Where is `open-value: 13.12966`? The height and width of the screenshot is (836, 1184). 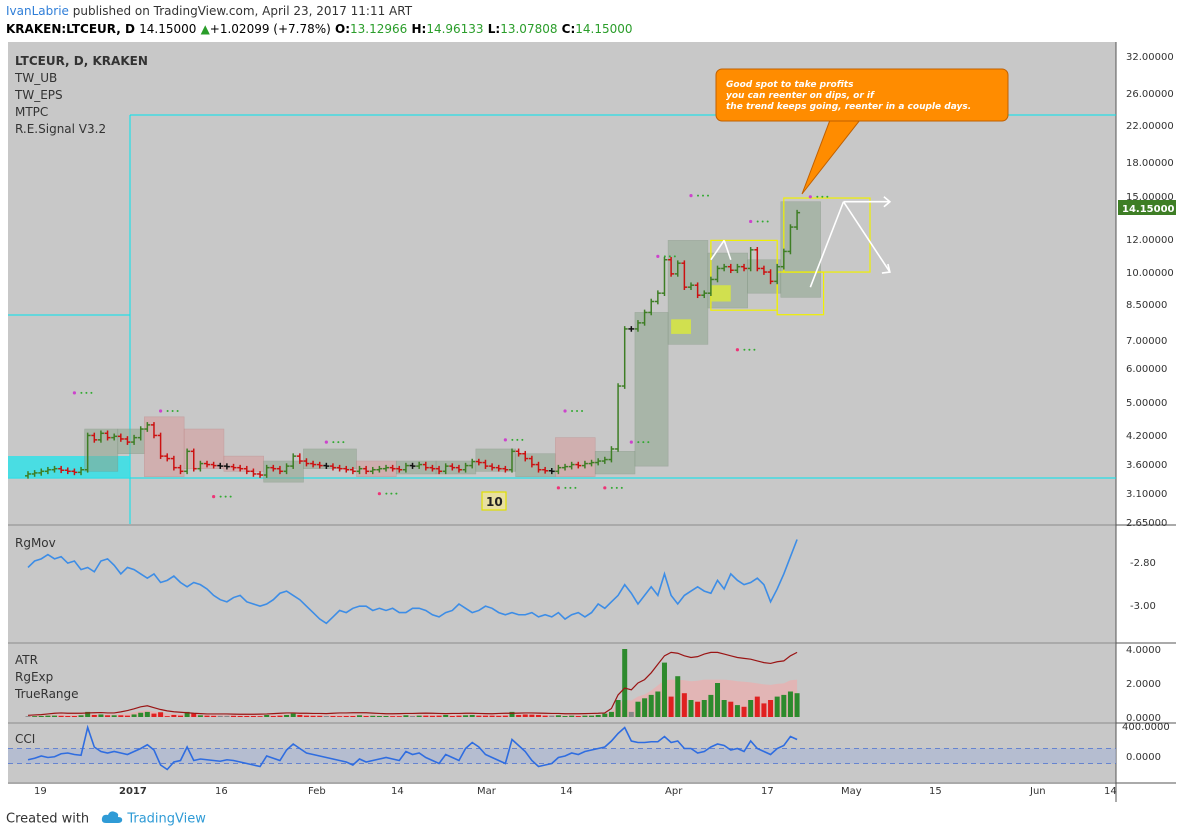 open-value: 13.12966 is located at coordinates (379, 29).